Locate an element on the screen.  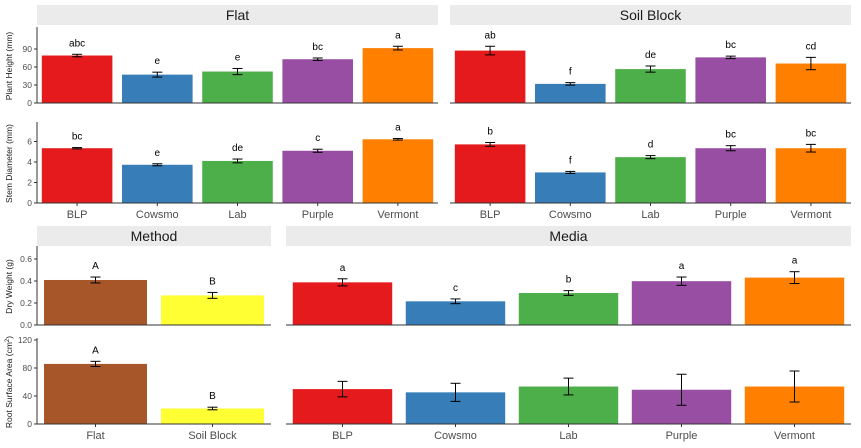
x-tick-label: Flat is located at coordinates (95, 436).